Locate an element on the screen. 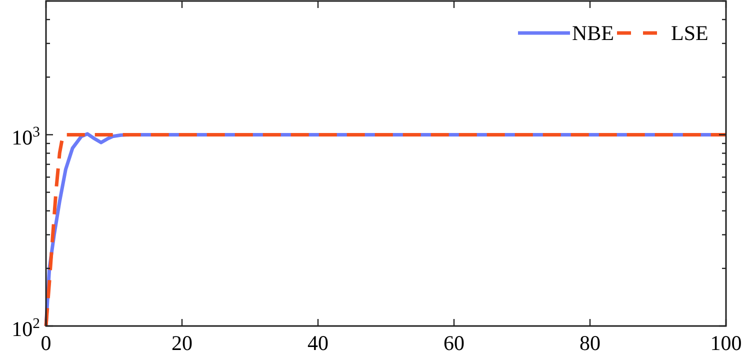  y-tick-label: 10$^{2}$ is located at coordinates (26, 328).